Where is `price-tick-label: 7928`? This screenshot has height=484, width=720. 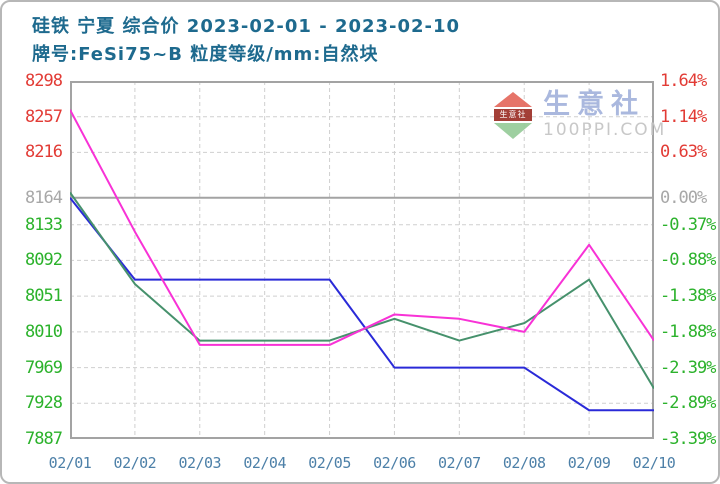
price-tick-label: 7928 is located at coordinates (44, 403).